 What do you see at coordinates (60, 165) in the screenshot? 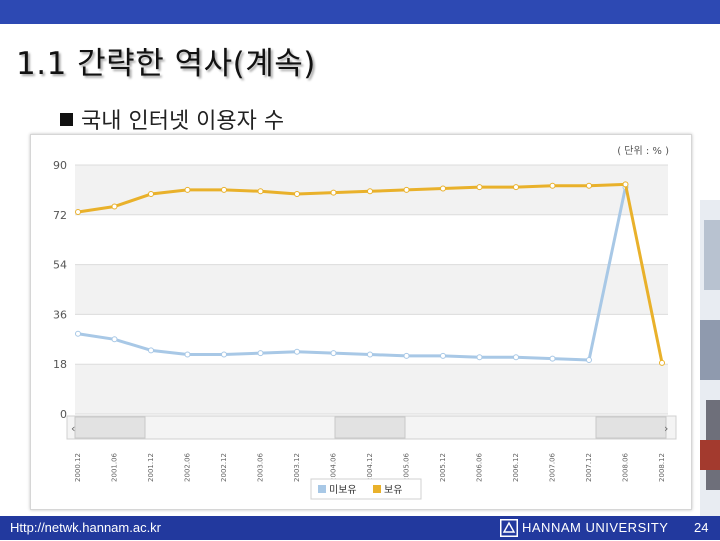
I see `y-tick-label: 90` at bounding box center [60, 165].